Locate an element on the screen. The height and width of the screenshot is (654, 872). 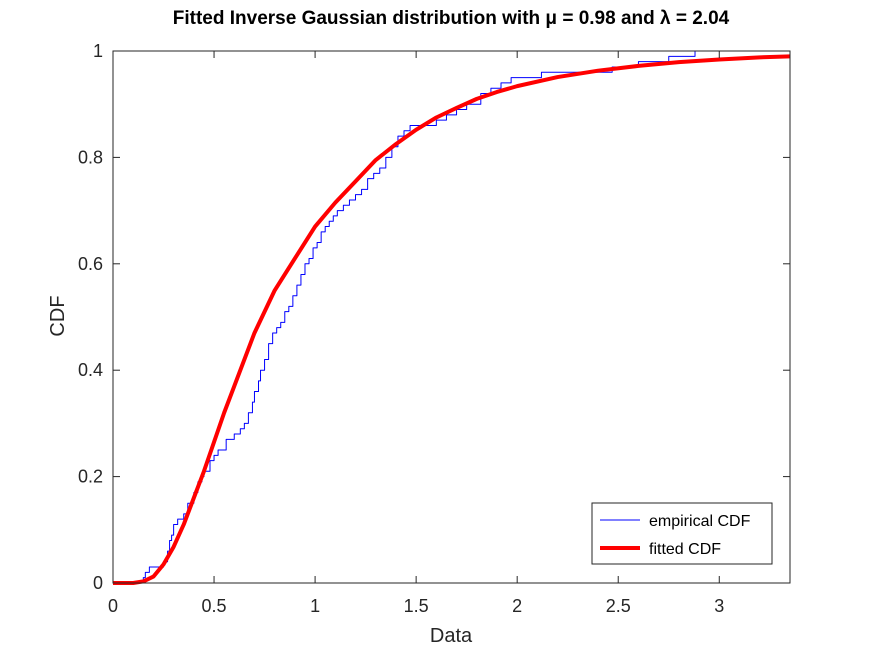
legend-label-empirical: empirical CDF is located at coordinates (700, 521).